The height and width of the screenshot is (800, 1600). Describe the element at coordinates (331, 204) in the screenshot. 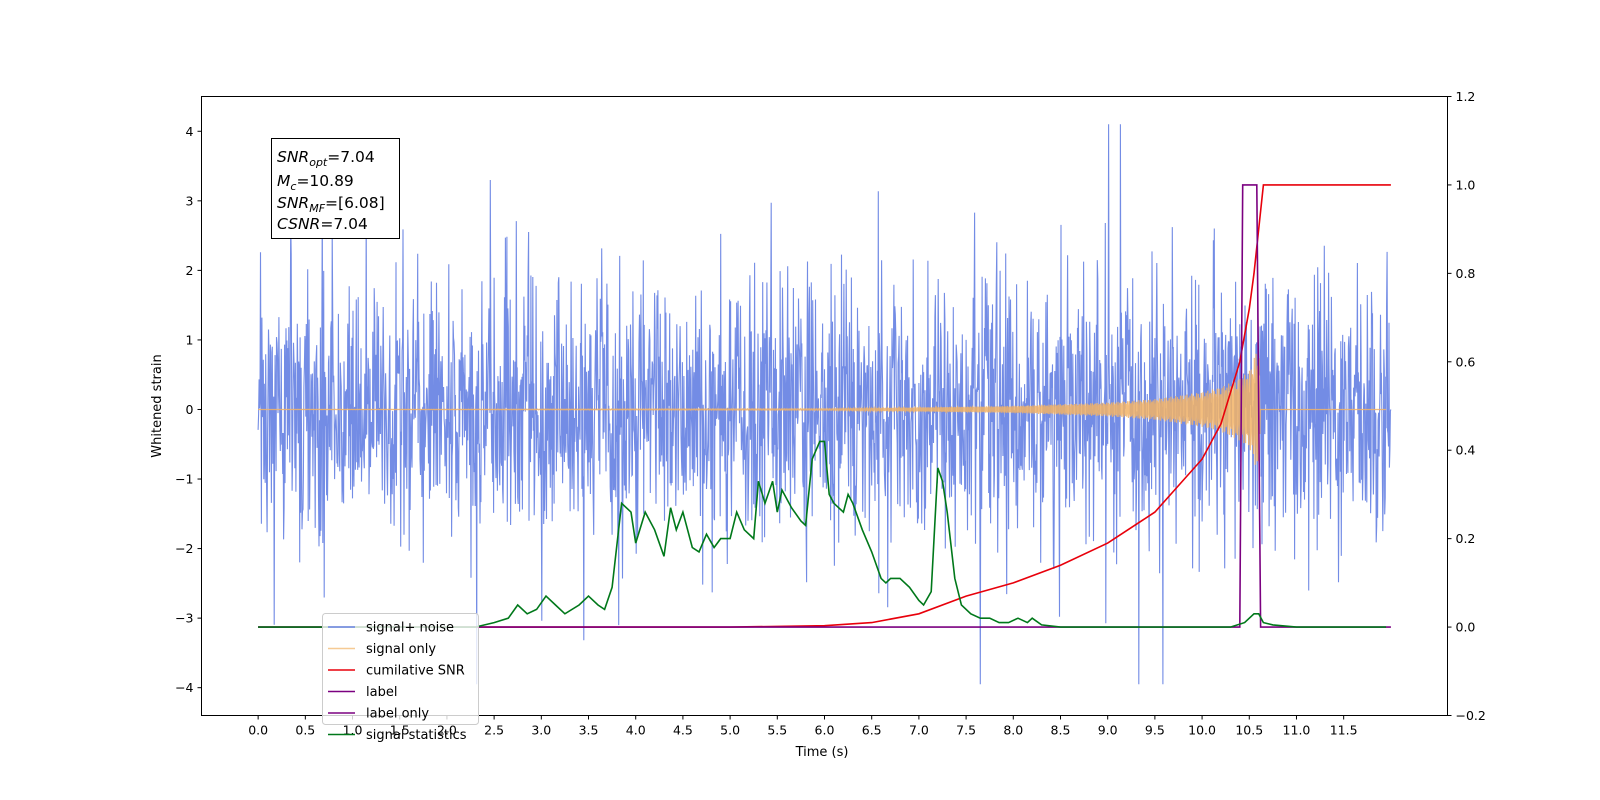

I see `annotation-snr-mf: SNRMF=[6.08]` at that location.